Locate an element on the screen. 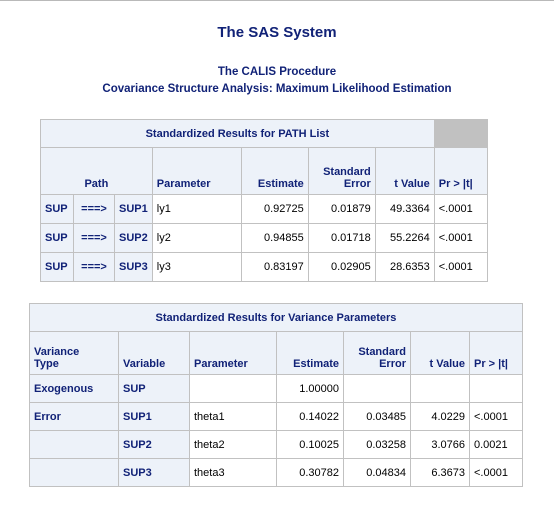 The image size is (554, 510). variable-cell: SUP is located at coordinates (154, 388).